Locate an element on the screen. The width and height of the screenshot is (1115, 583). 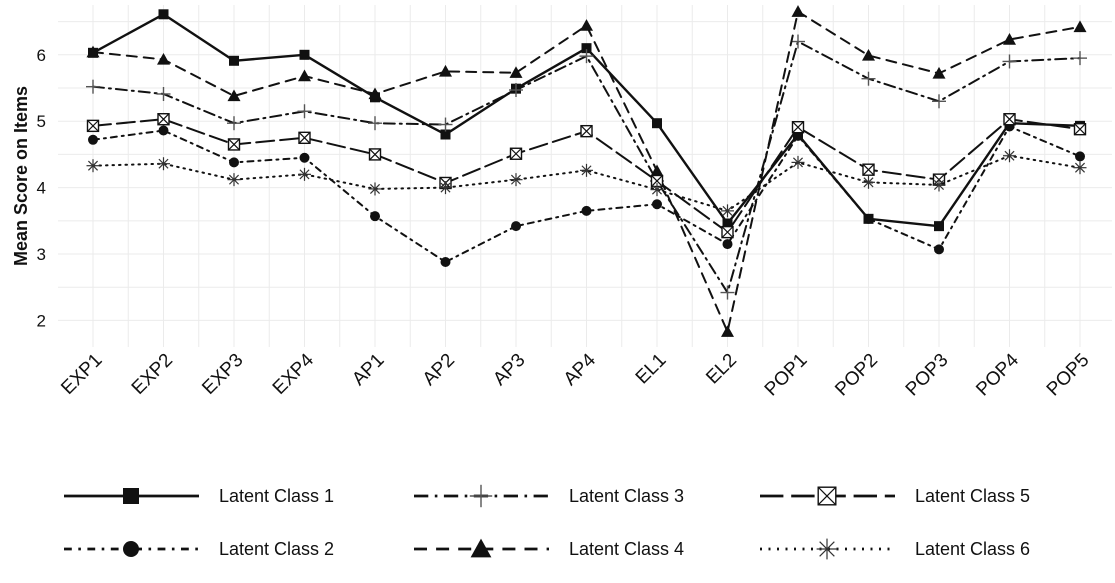
x-tick-label: POP3 is located at coordinates (927, 375).